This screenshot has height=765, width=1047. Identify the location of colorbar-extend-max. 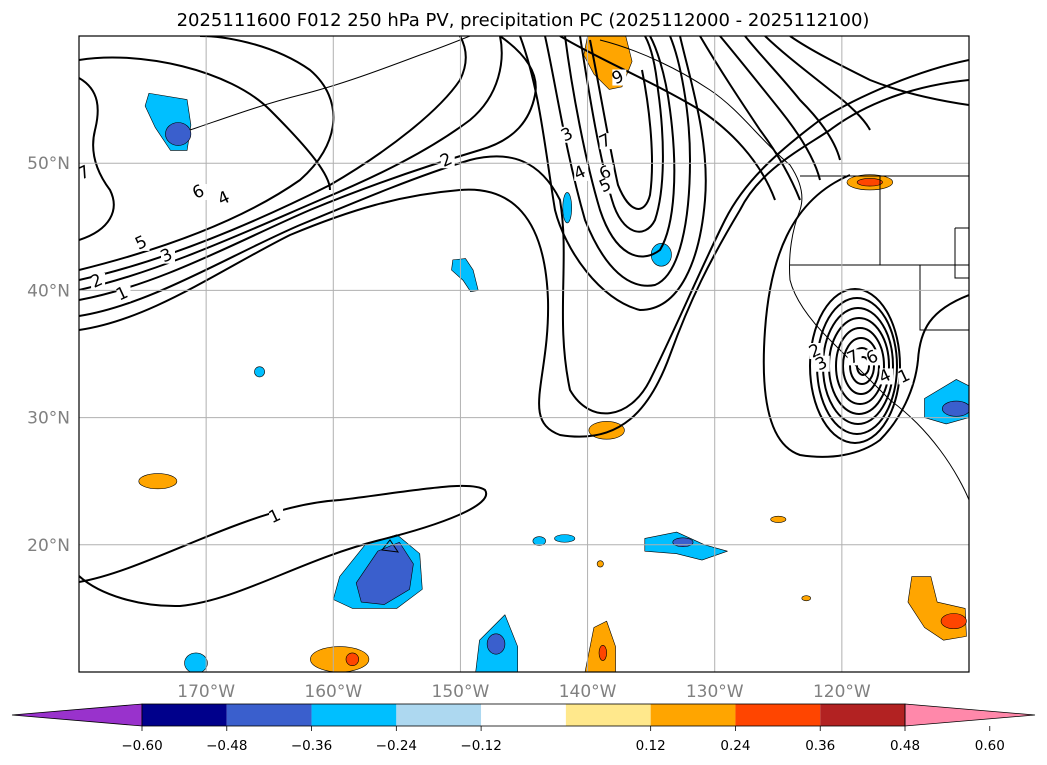
(970, 715).